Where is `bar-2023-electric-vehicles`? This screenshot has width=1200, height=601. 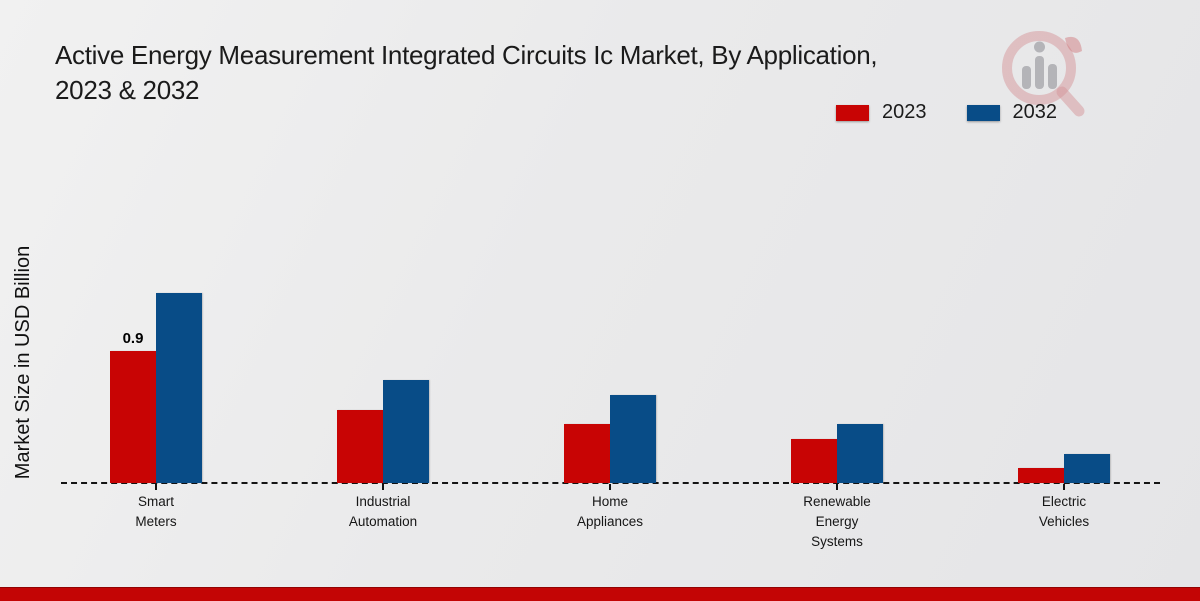
bar-2023-electric-vehicles is located at coordinates (1041, 475).